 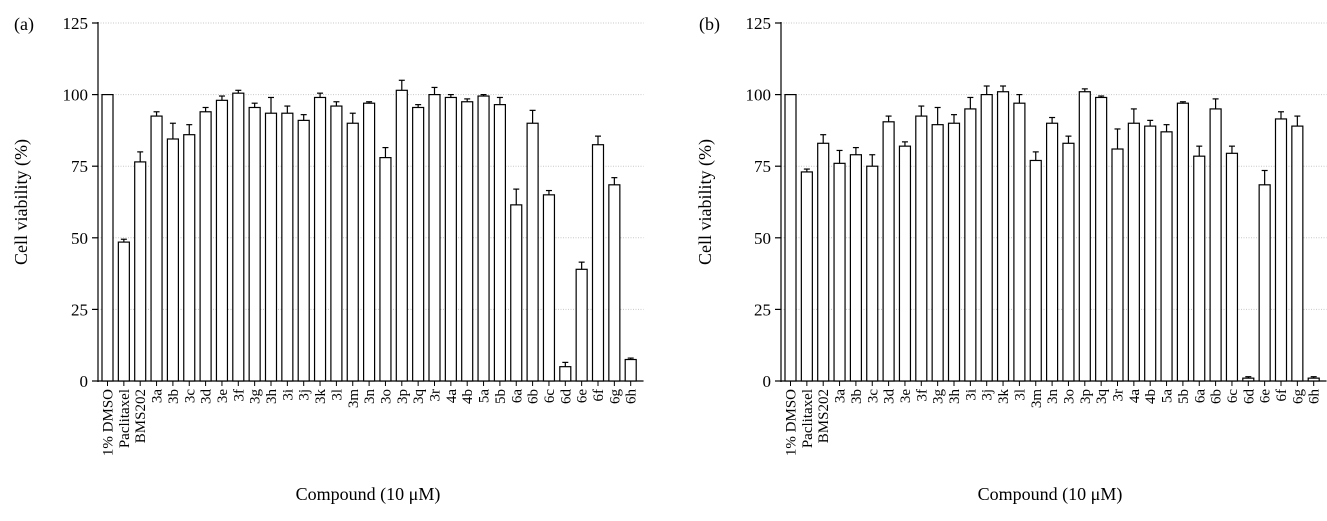 I want to click on x-tick-label: 3n, so click(x=370, y=397).